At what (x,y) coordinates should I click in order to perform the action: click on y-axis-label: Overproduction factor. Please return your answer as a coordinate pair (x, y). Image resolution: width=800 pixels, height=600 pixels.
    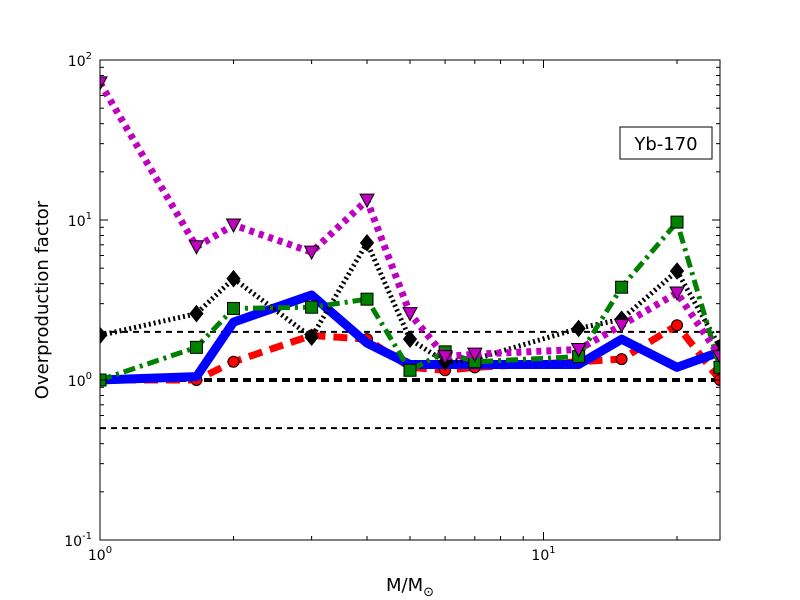
    Looking at the image, I should click on (42, 299).